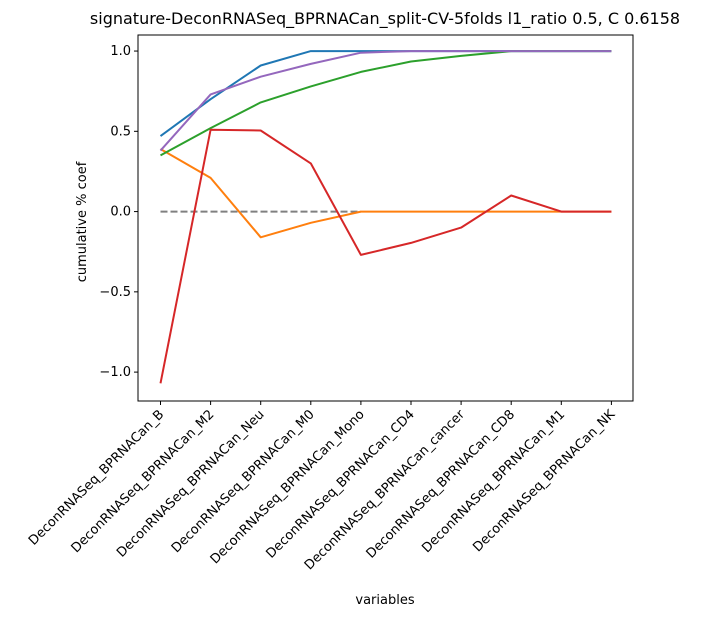 The height and width of the screenshot is (617, 701). Describe the element at coordinates (120, 212) in the screenshot. I see `y-tick-label: 0.0` at that location.